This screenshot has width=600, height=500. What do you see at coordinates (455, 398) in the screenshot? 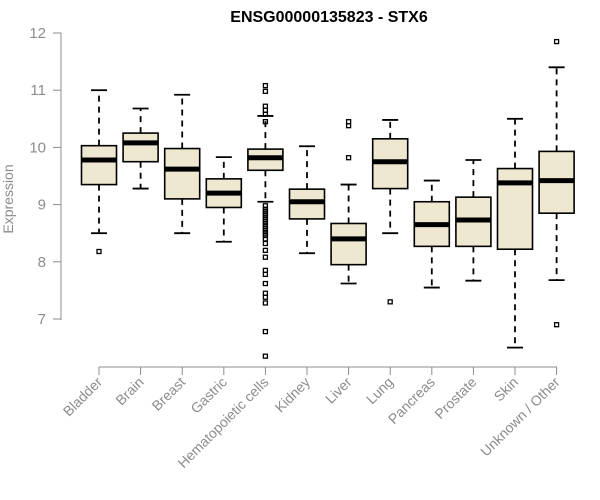
I see `x-tick-label: Prostate` at bounding box center [455, 398].